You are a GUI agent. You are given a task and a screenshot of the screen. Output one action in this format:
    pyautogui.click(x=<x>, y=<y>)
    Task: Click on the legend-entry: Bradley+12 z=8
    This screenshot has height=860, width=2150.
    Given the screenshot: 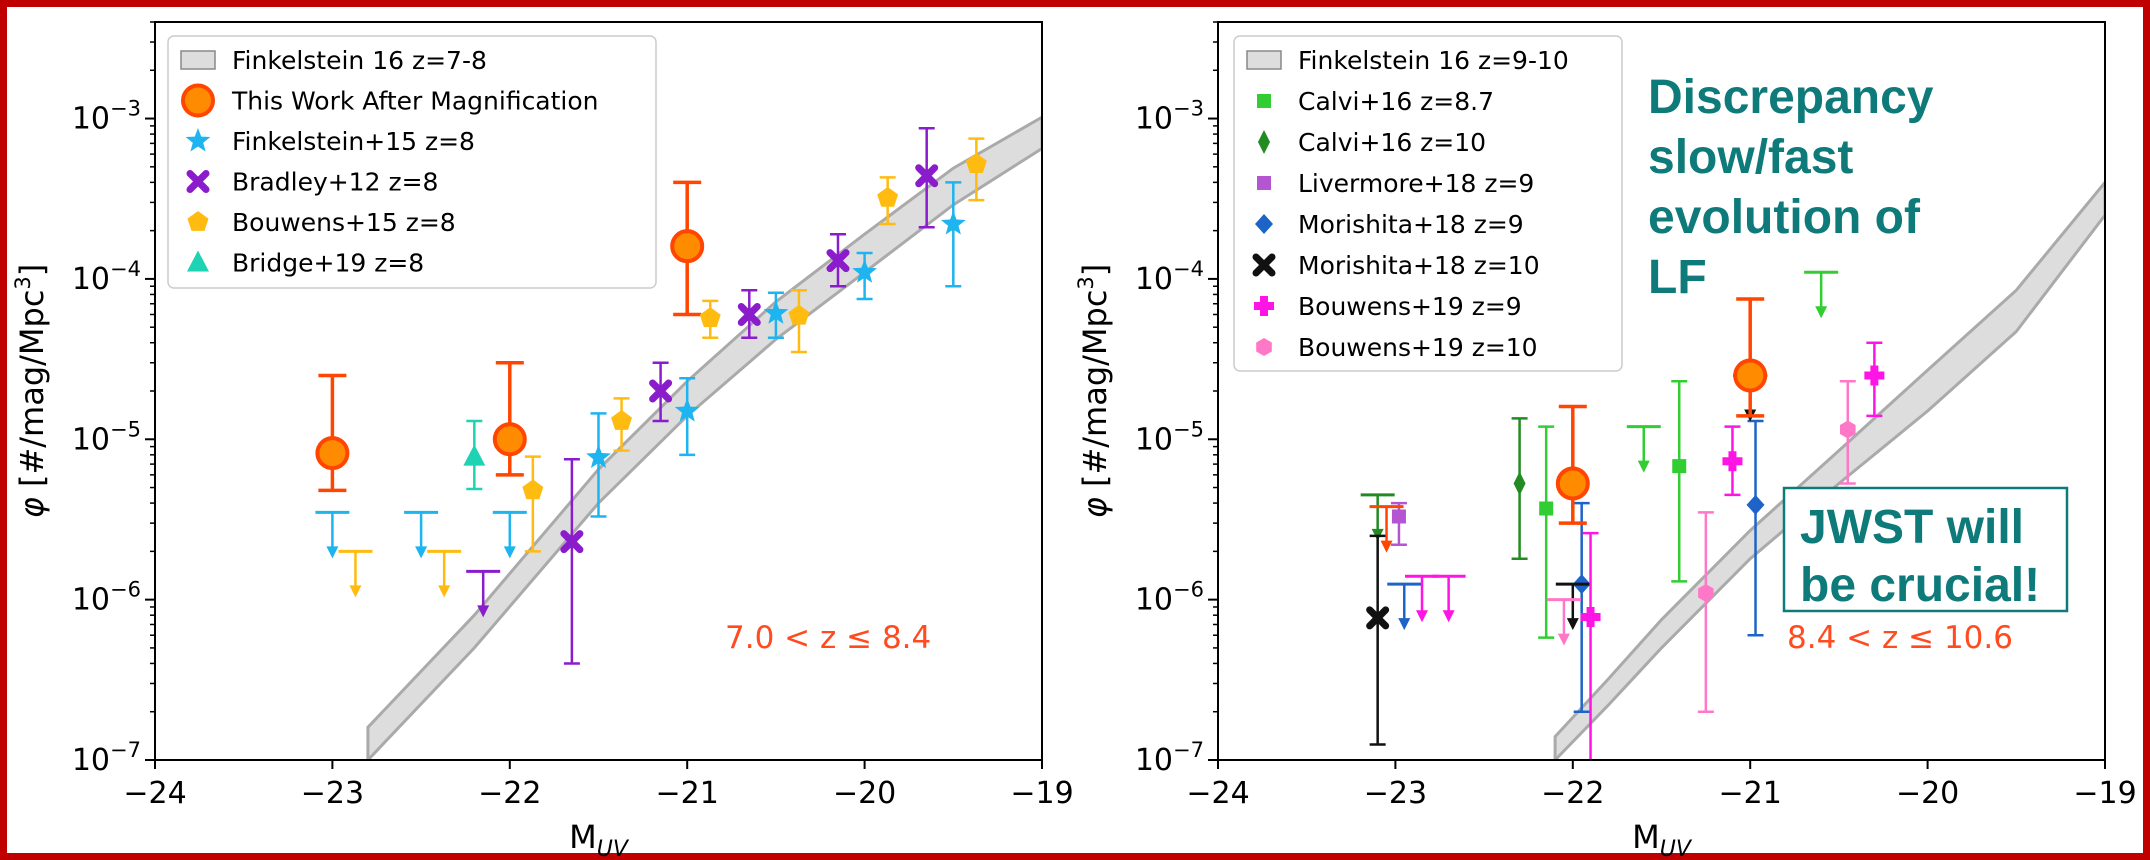 What is the action you would take?
    pyautogui.click(x=312, y=182)
    